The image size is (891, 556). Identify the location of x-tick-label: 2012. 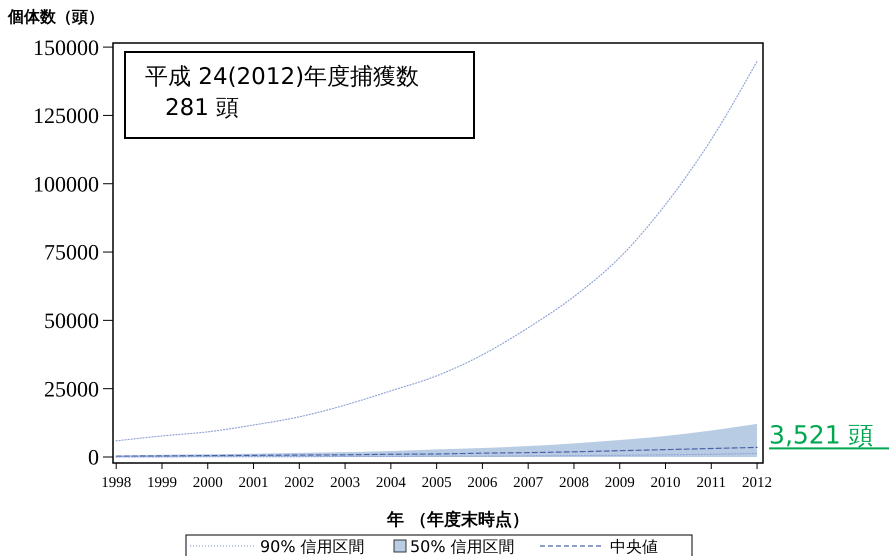
(757, 483).